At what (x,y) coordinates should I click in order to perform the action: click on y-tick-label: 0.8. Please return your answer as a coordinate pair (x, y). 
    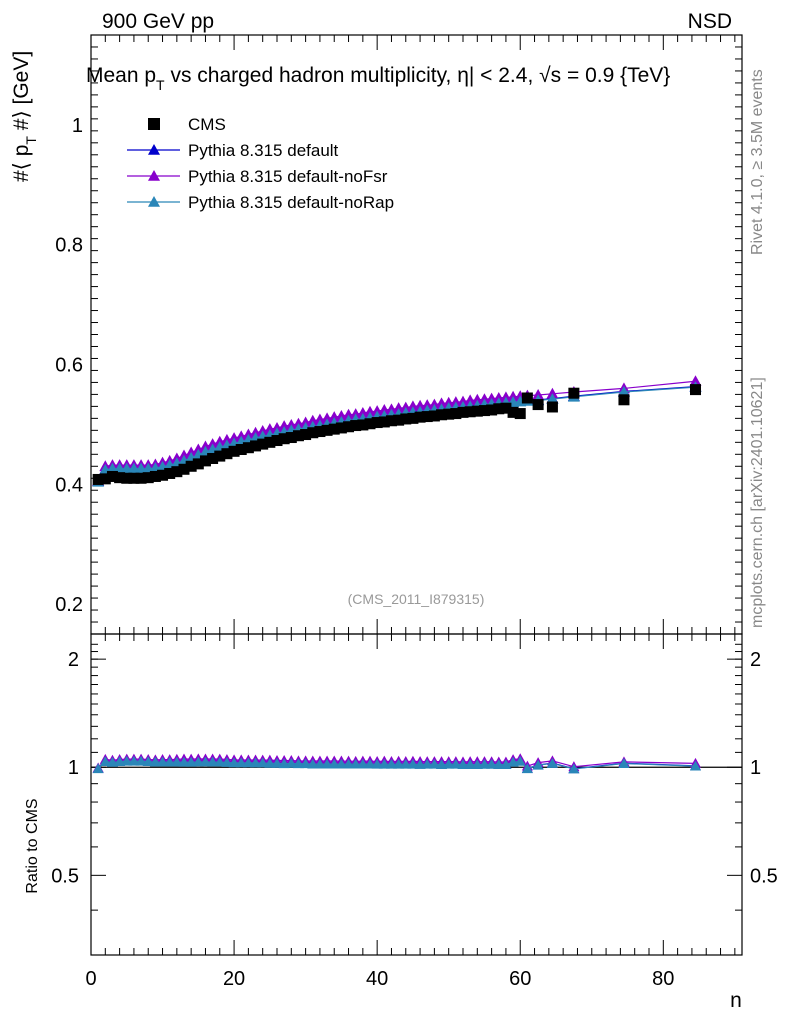
    Looking at the image, I should click on (69, 246).